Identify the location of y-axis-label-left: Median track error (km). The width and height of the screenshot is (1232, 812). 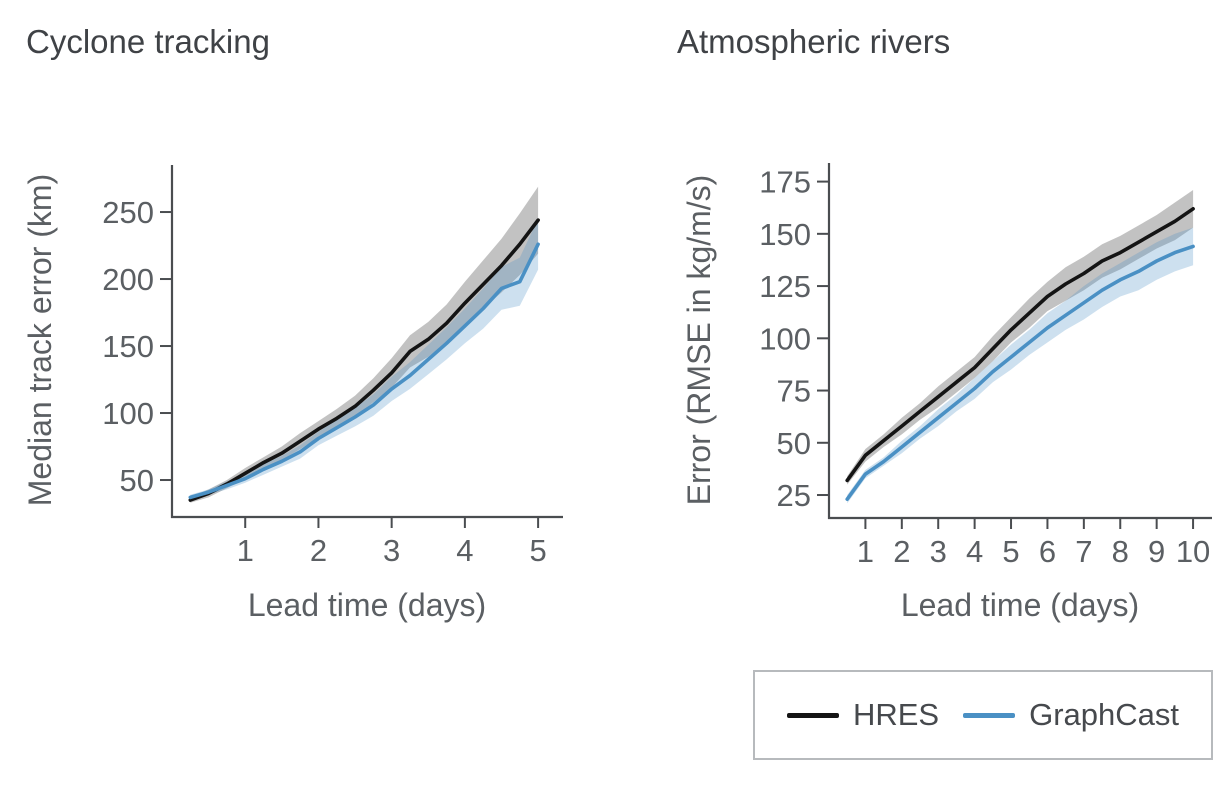
(40, 340).